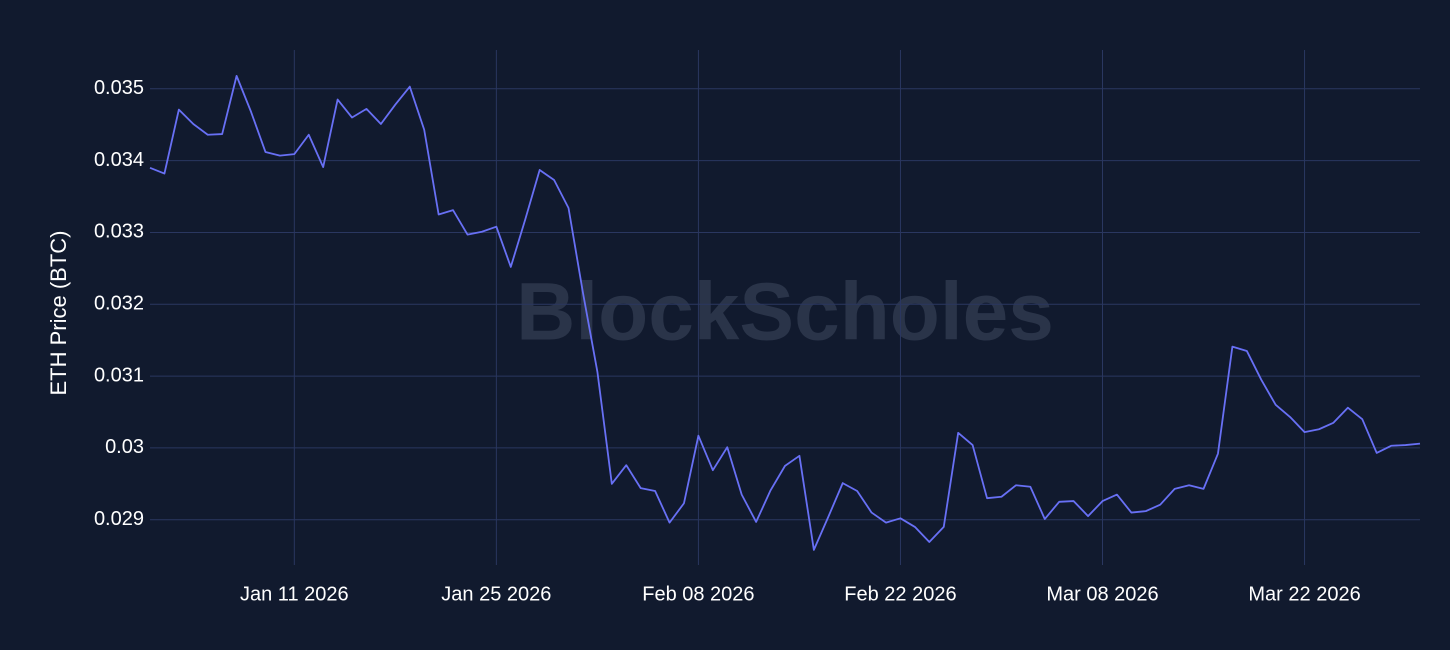 This screenshot has height=650, width=1450. Describe the element at coordinates (119, 160) in the screenshot. I see `y-tick-label: 0.034` at that location.